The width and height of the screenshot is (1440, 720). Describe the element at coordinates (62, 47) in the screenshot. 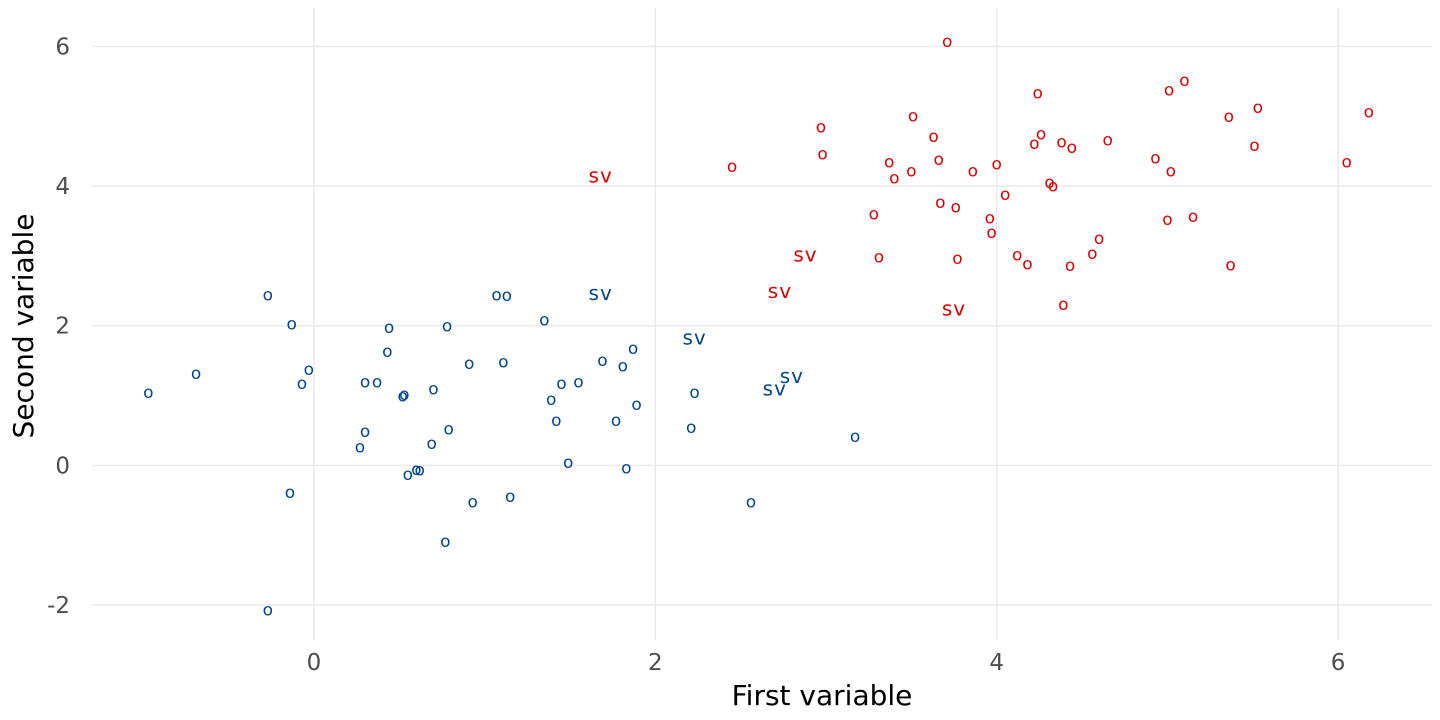

I see `y-tick-label: 6` at that location.